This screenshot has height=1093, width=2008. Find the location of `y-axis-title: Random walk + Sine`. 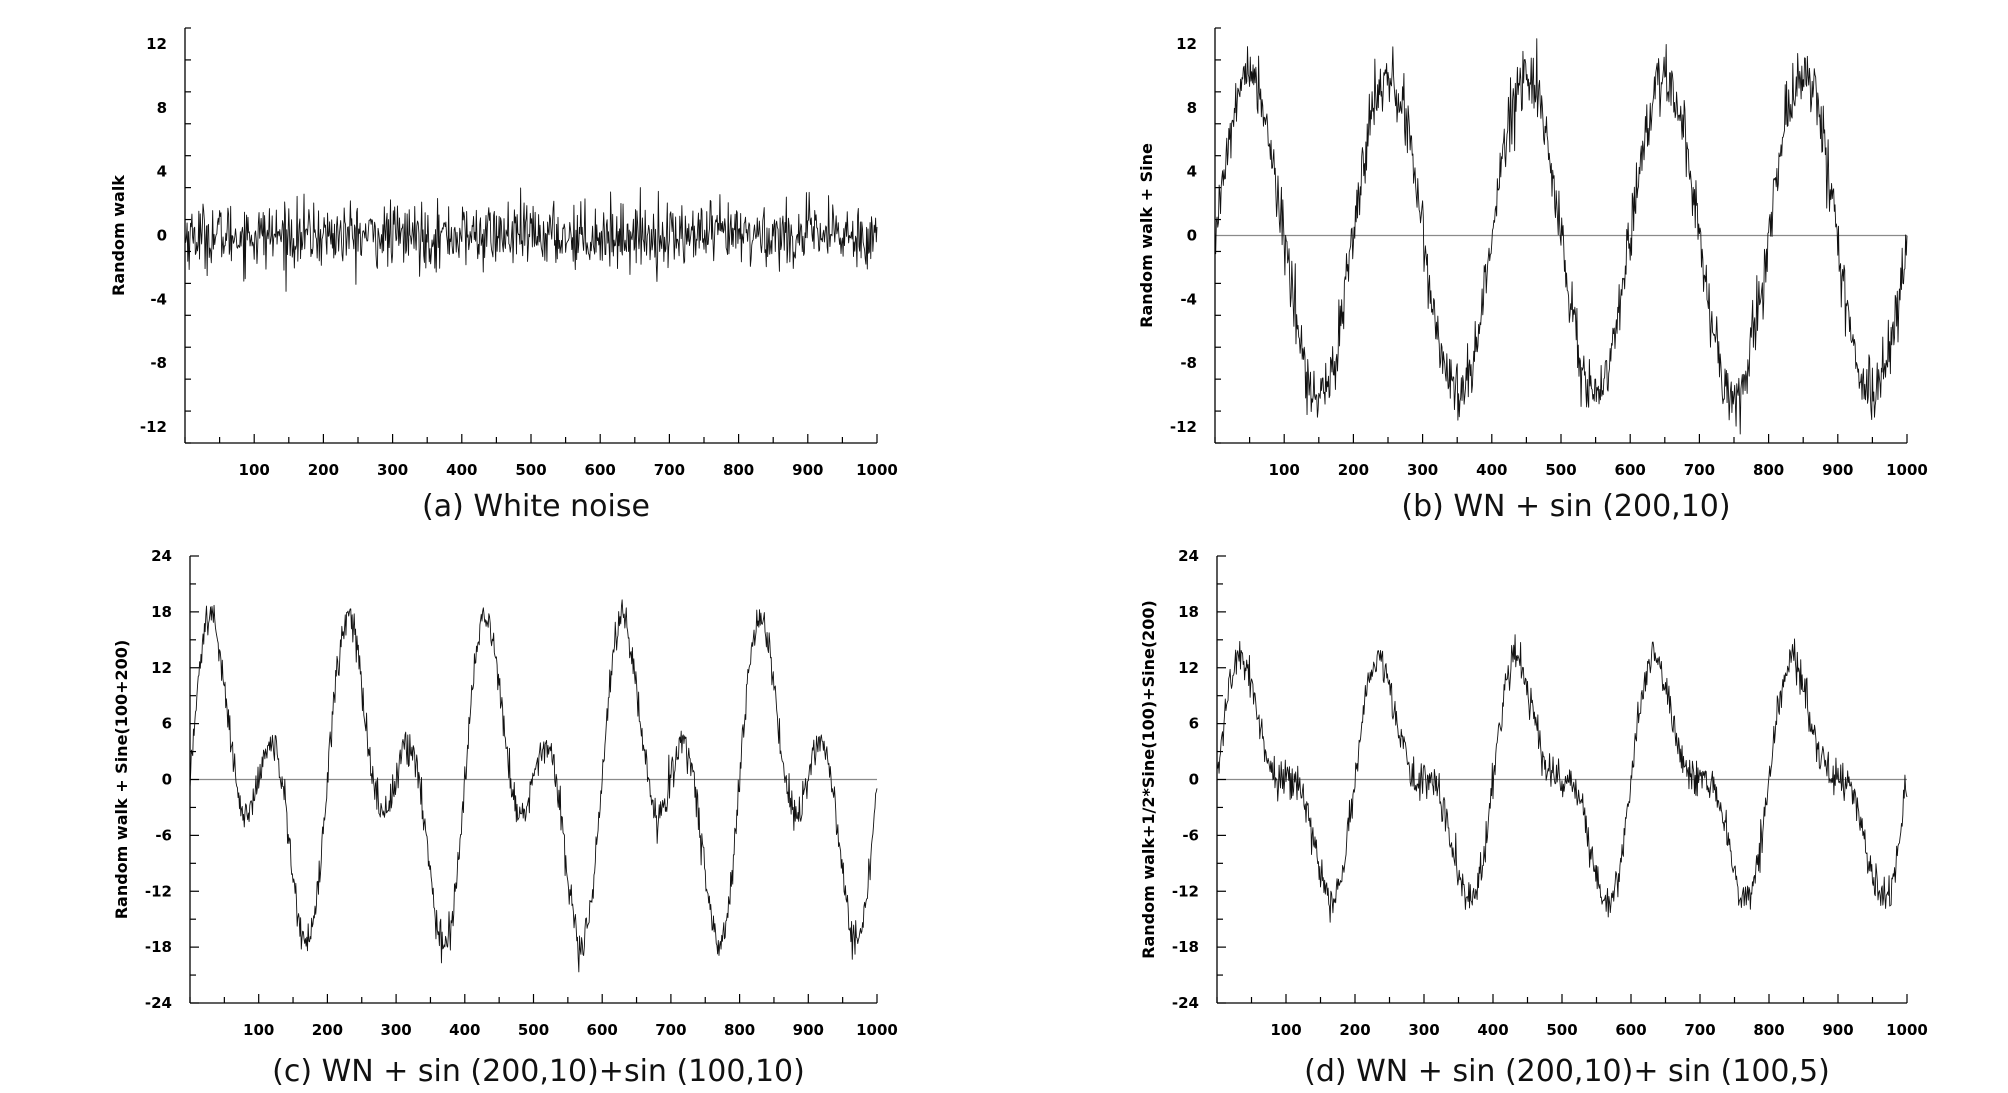

y-axis-title: Random walk + Sine is located at coordinates (1146, 235).